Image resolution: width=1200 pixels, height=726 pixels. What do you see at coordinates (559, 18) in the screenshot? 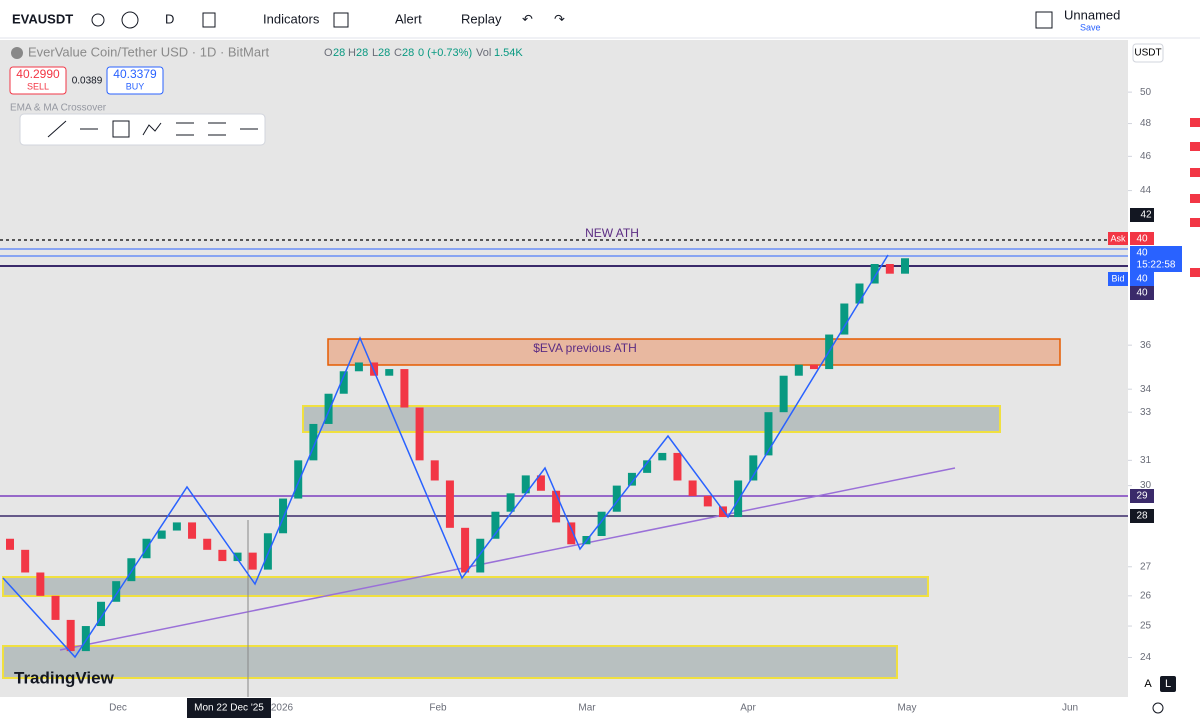
I see `redo: ↷` at bounding box center [559, 18].